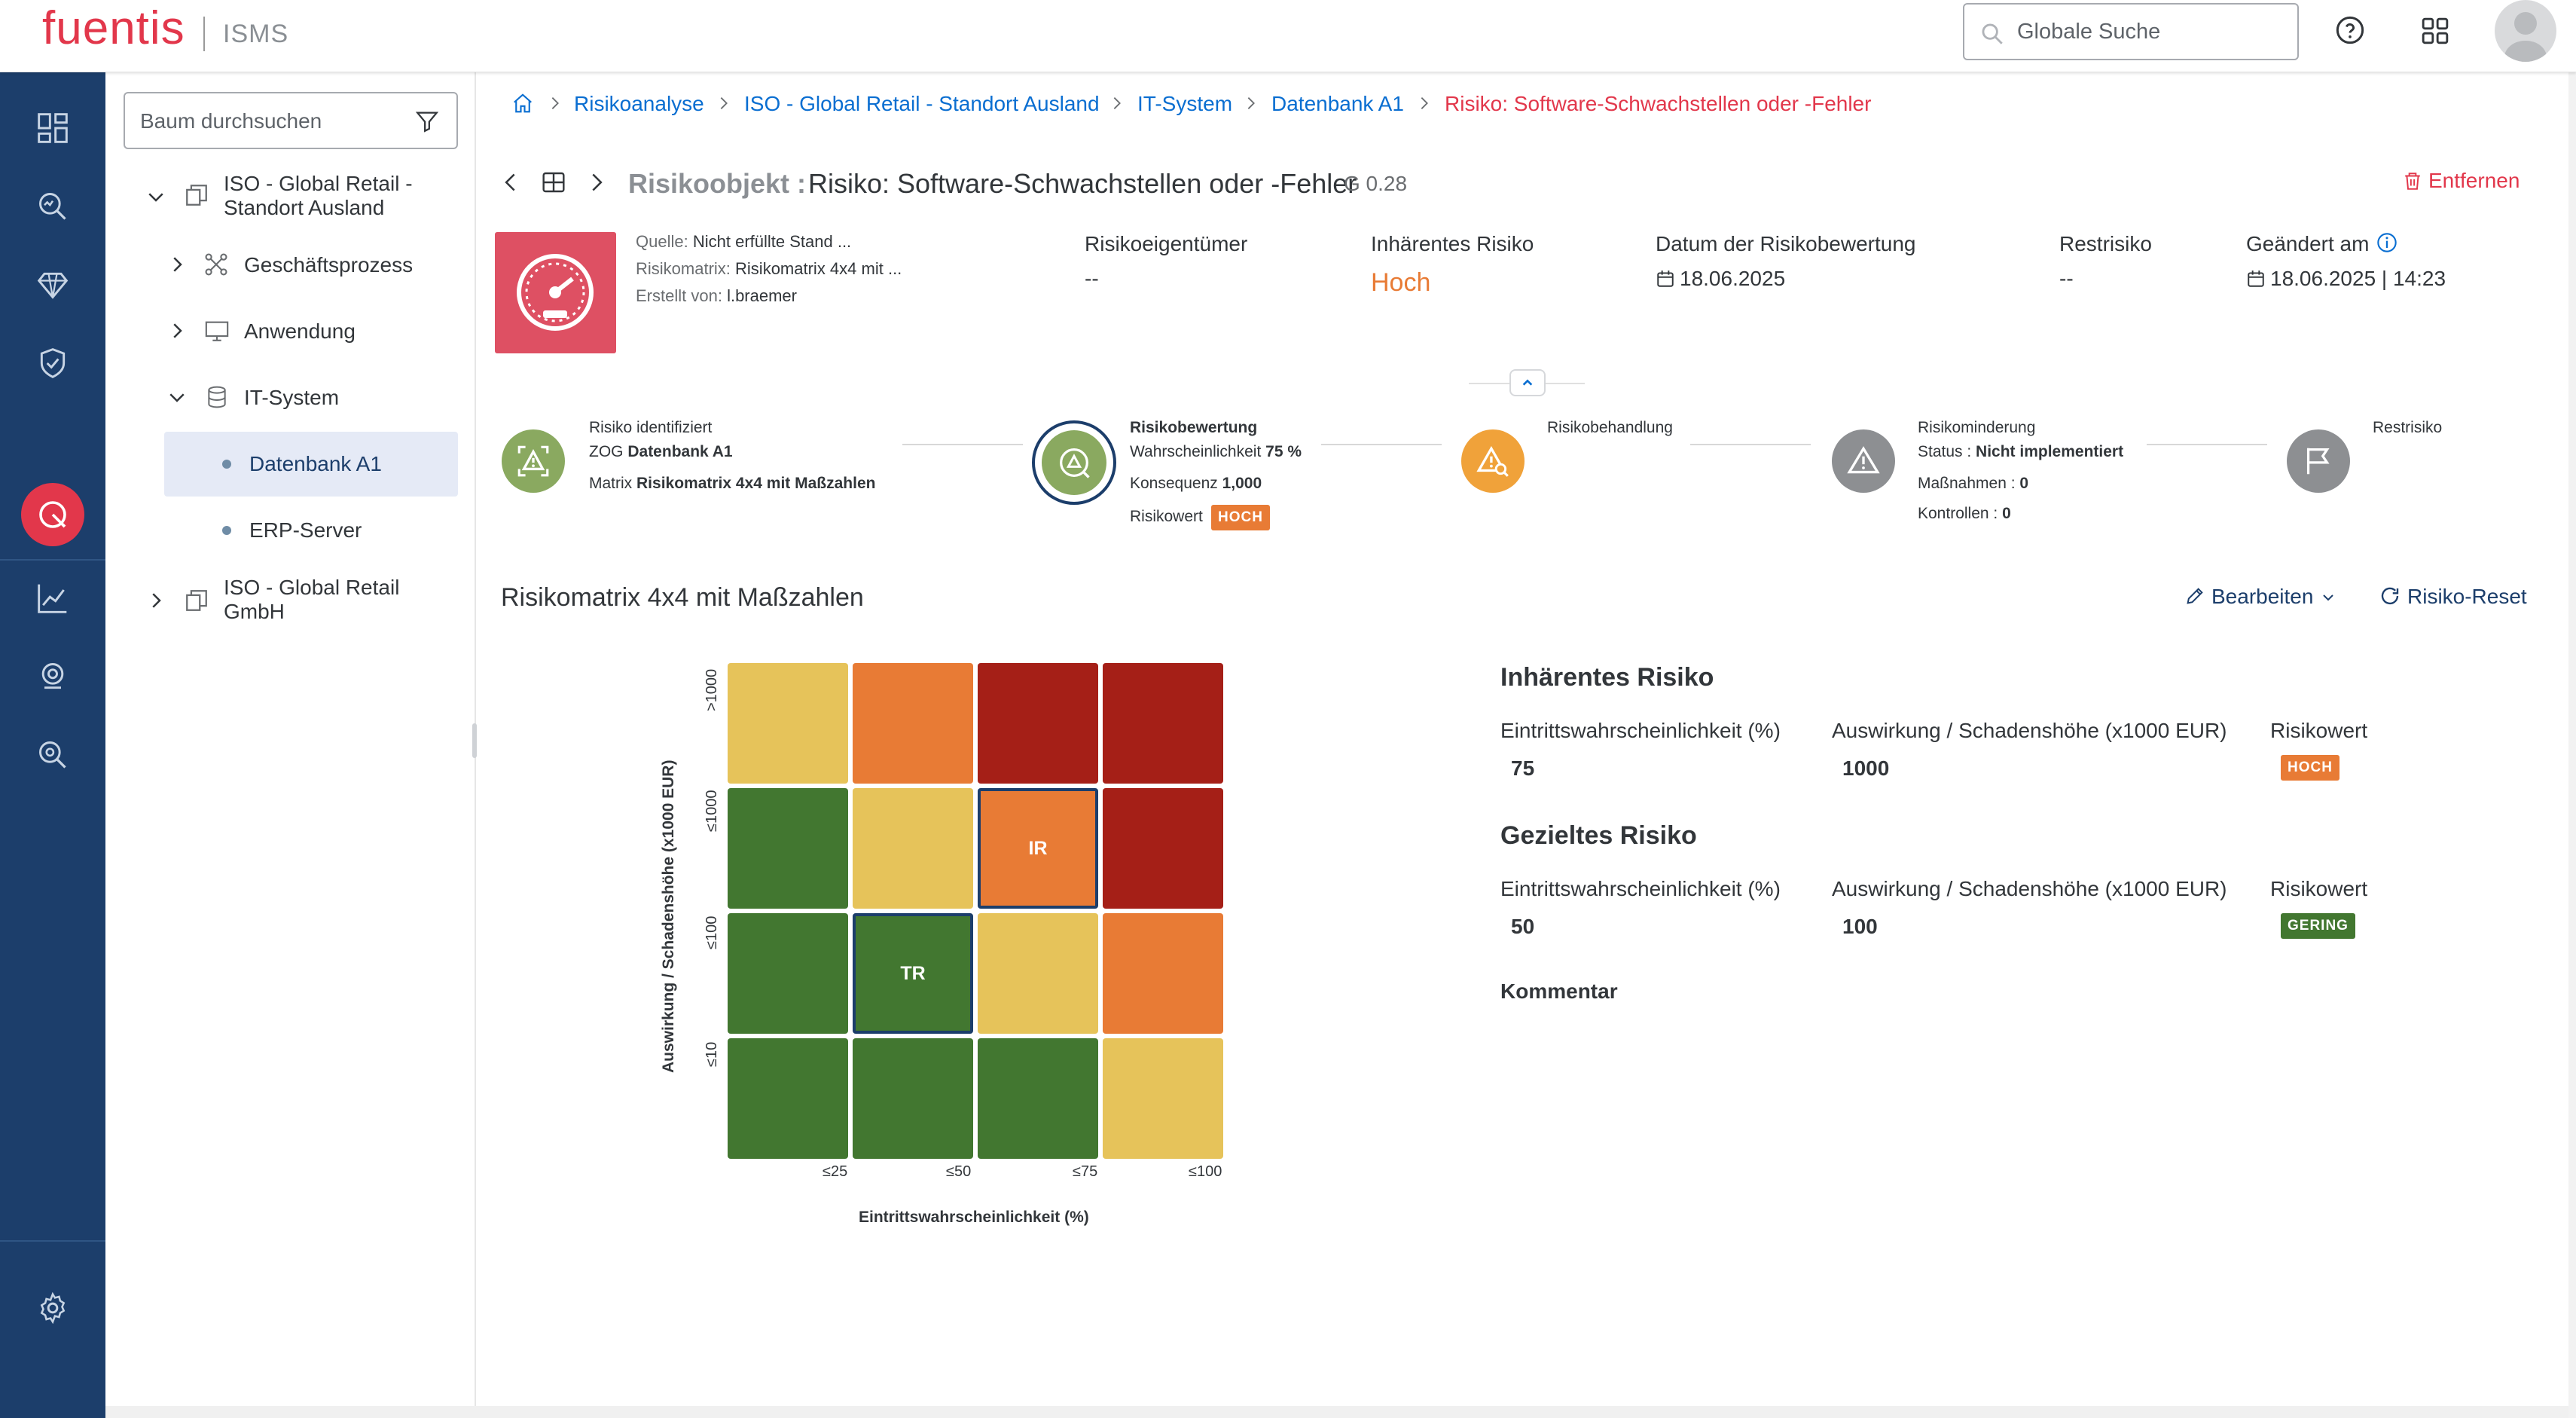 This screenshot has width=2576, height=1418. I want to click on tree-item-anwendung: Anwendung, so click(300, 331).